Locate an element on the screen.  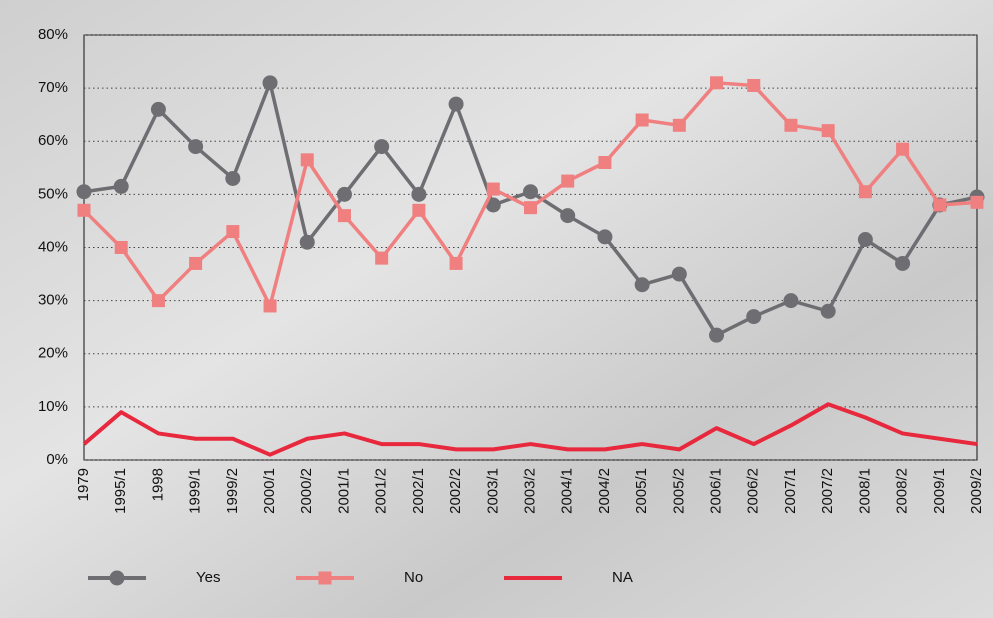
y-tick-label: 70% is located at coordinates (53, 87).